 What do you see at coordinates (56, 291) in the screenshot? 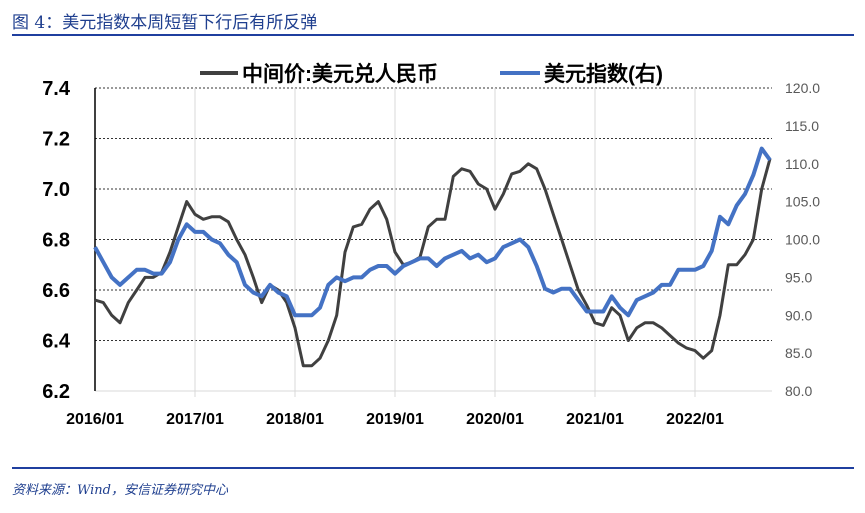
I see `y-tick-left: 6.6` at bounding box center [56, 291].